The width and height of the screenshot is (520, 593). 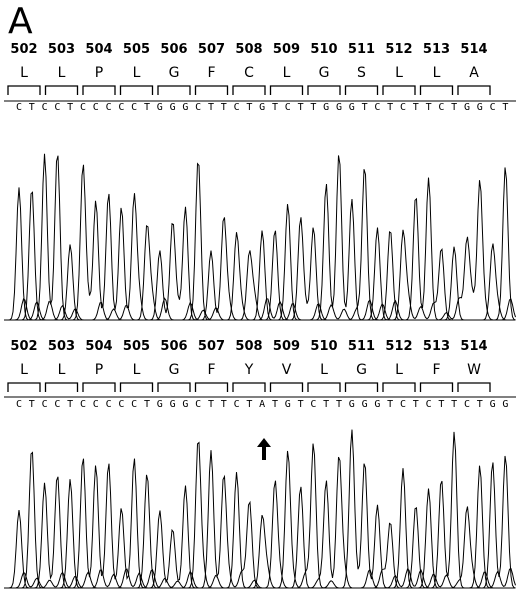 What do you see at coordinates (264, 449) in the screenshot?
I see `mutation-arrow-icon` at bounding box center [264, 449].